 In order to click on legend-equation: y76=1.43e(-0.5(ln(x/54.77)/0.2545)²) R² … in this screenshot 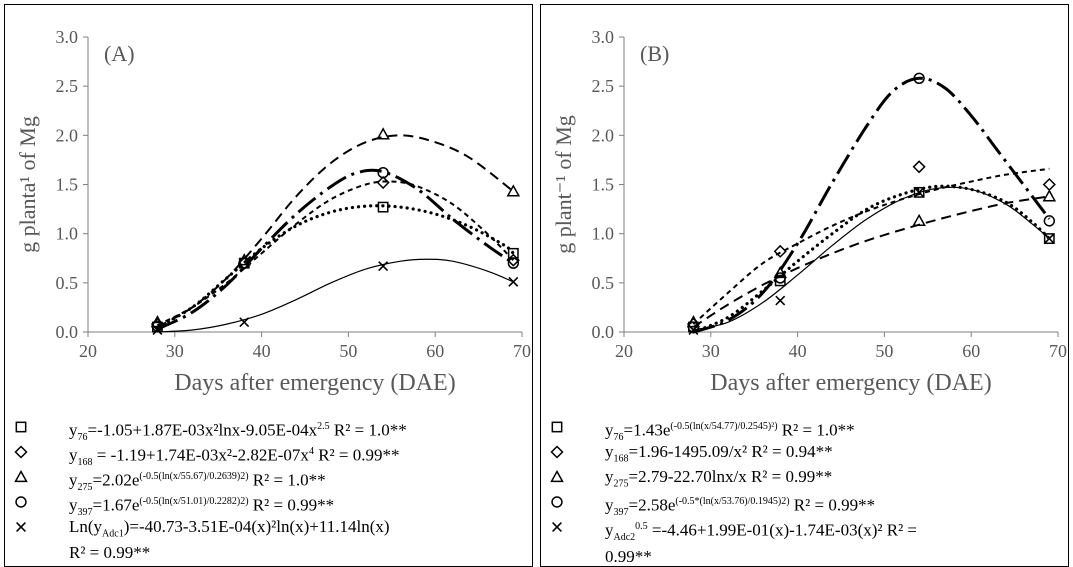, I will do `click(730, 432)`.